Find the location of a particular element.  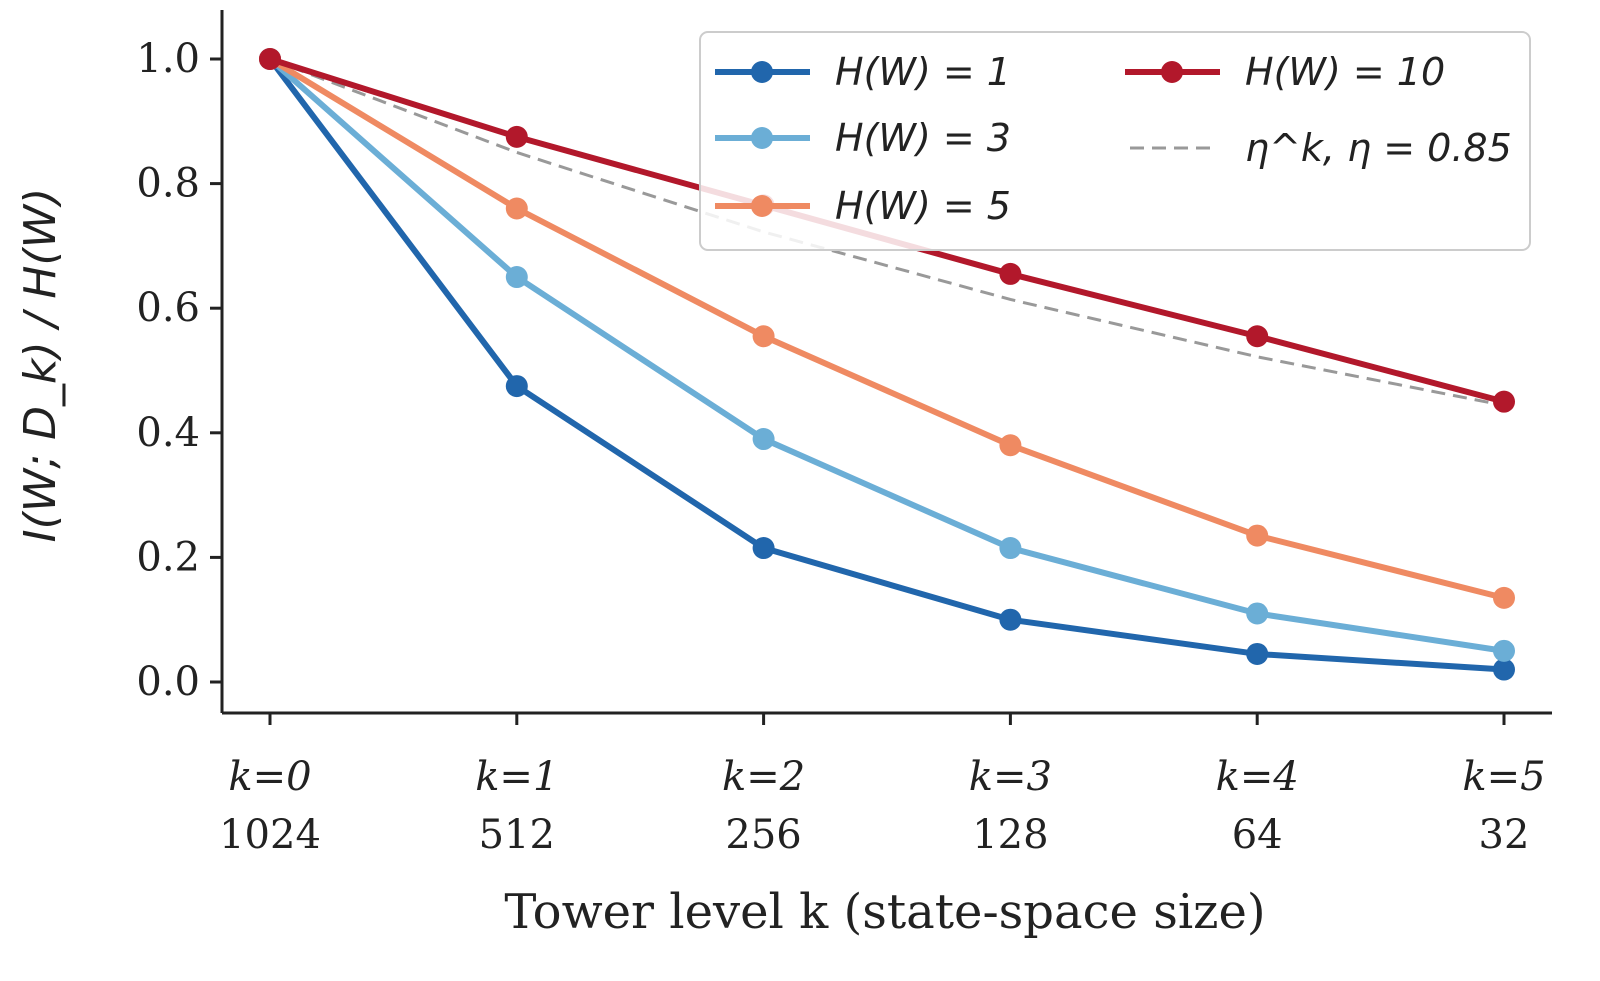

x-tick-label-level: k=3 is located at coordinates (1010, 777).